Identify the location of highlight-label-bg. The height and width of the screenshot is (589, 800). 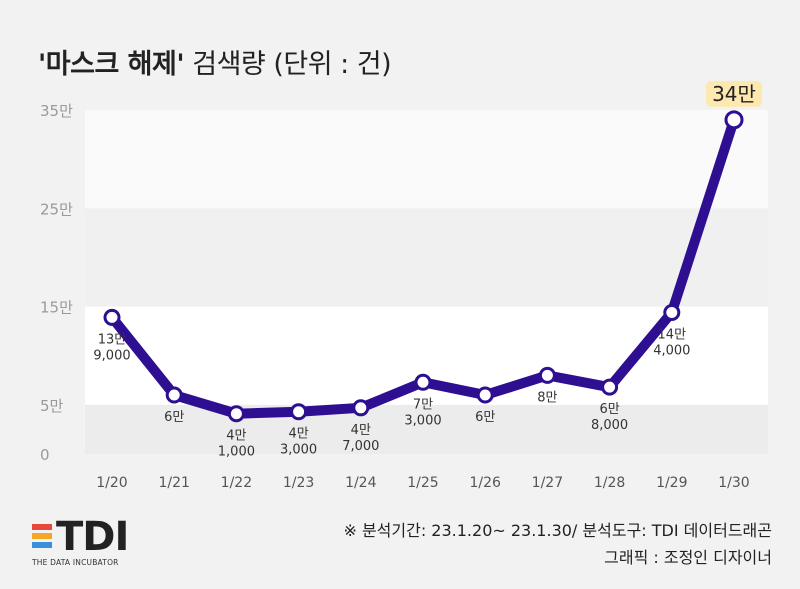
(734, 93).